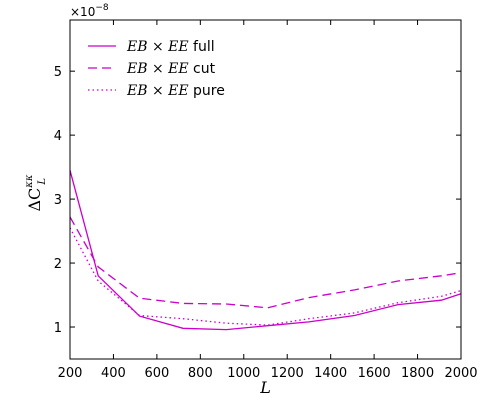 The image size is (484, 410). I want to click on legend-entry-suffix: cut, so click(204, 69).